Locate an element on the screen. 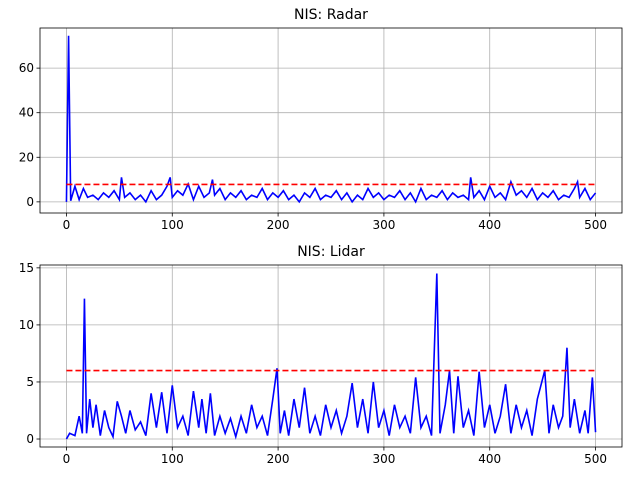 This screenshot has height=480, width=640. y-tick-label: 10 is located at coordinates (26, 325).